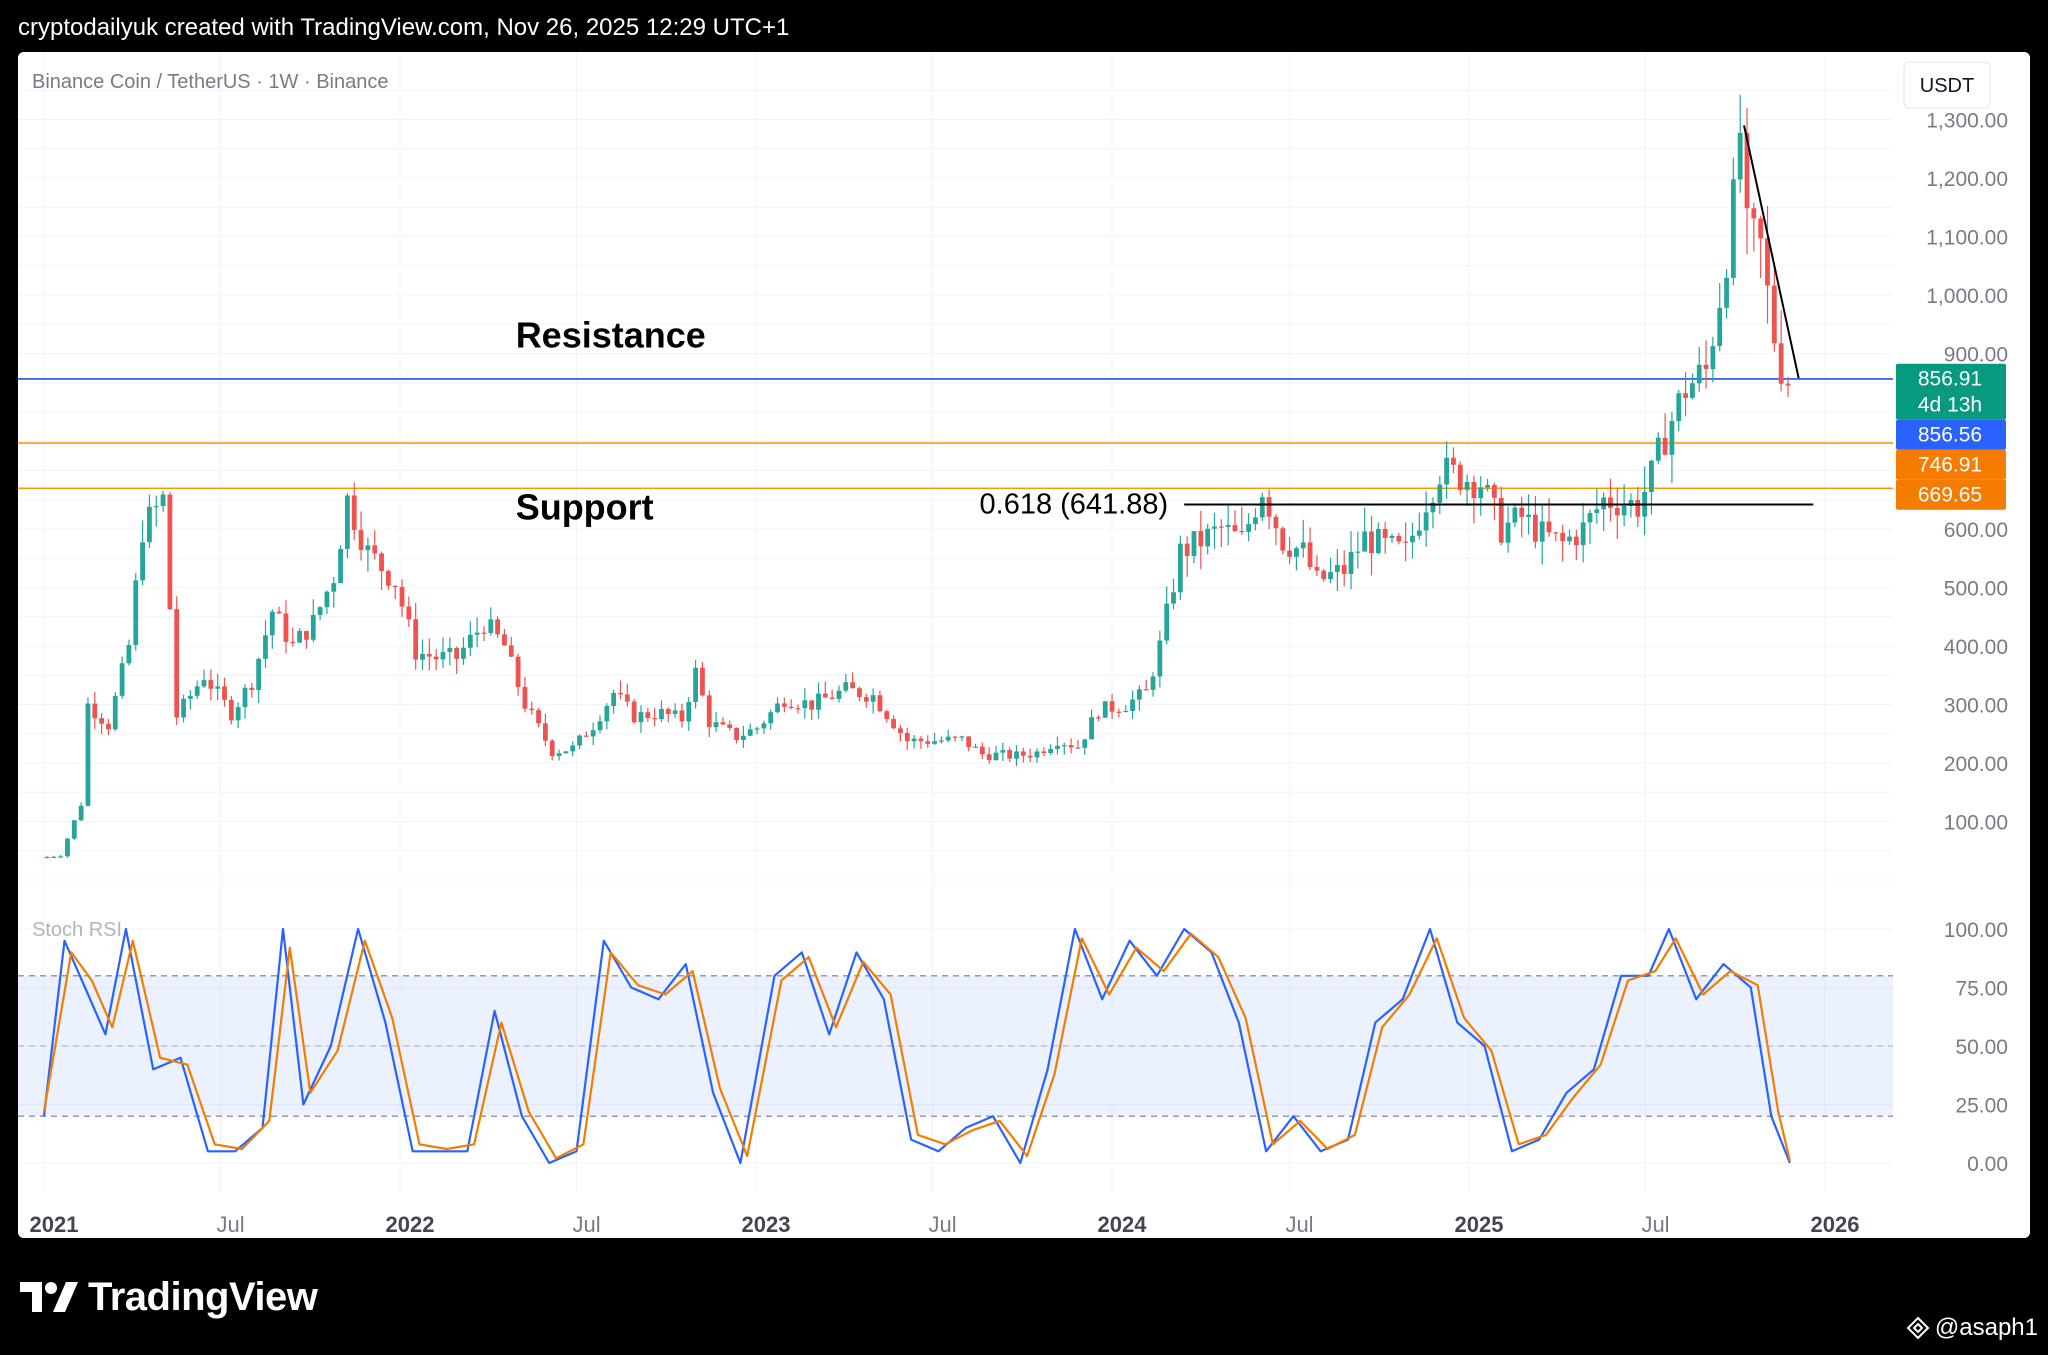  What do you see at coordinates (842, 421) in the screenshot?
I see `annotations: Resistance Support 0.618 (641.88)` at bounding box center [842, 421].